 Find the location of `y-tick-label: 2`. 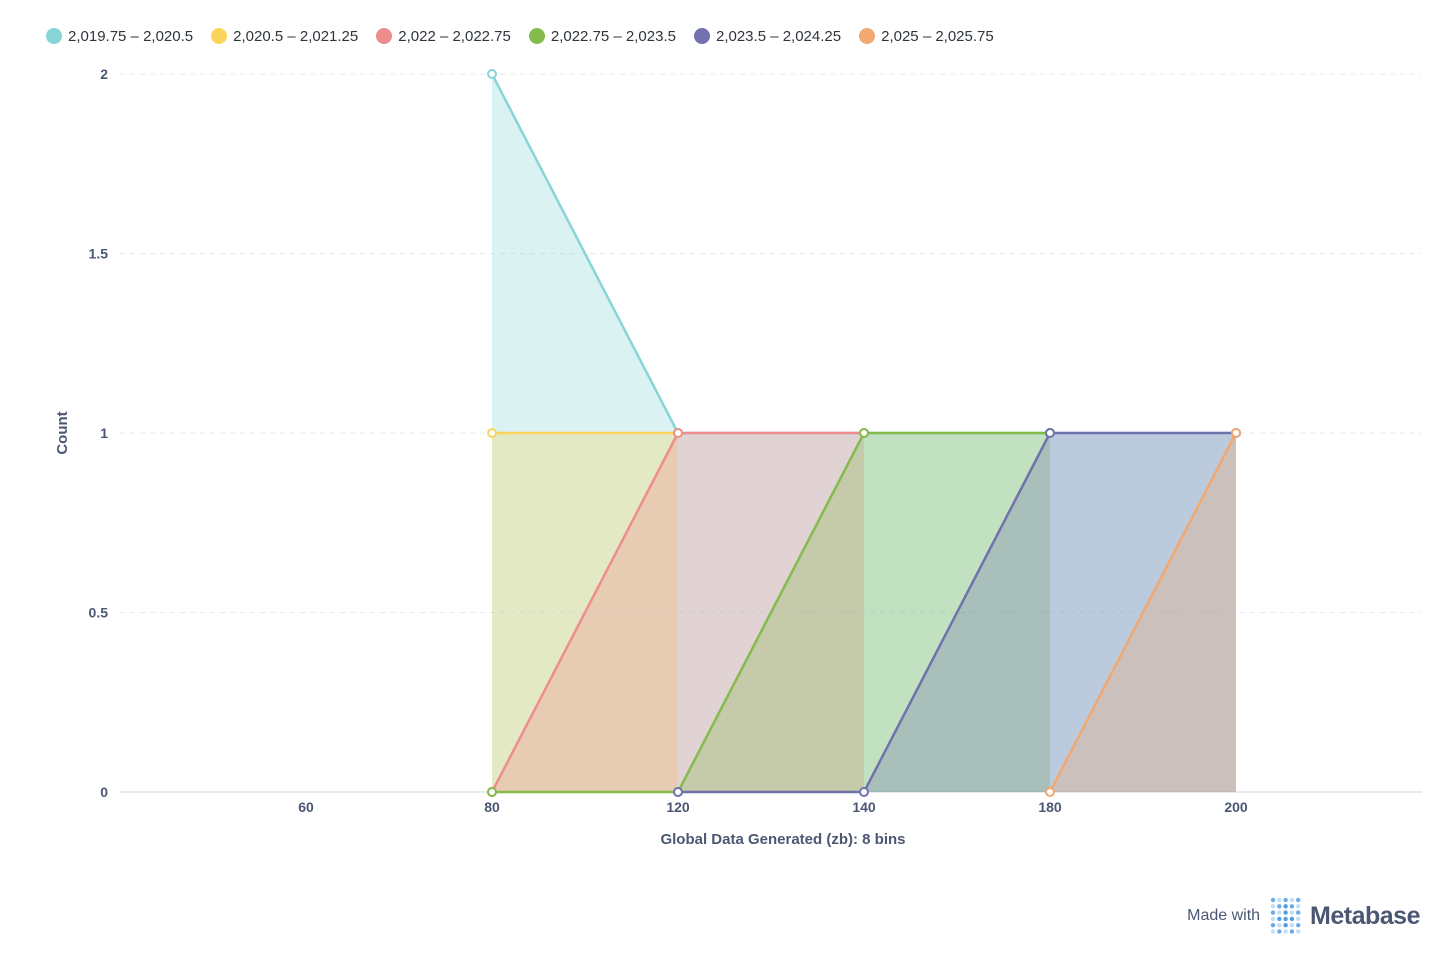

y-tick-label: 2 is located at coordinates (104, 74).